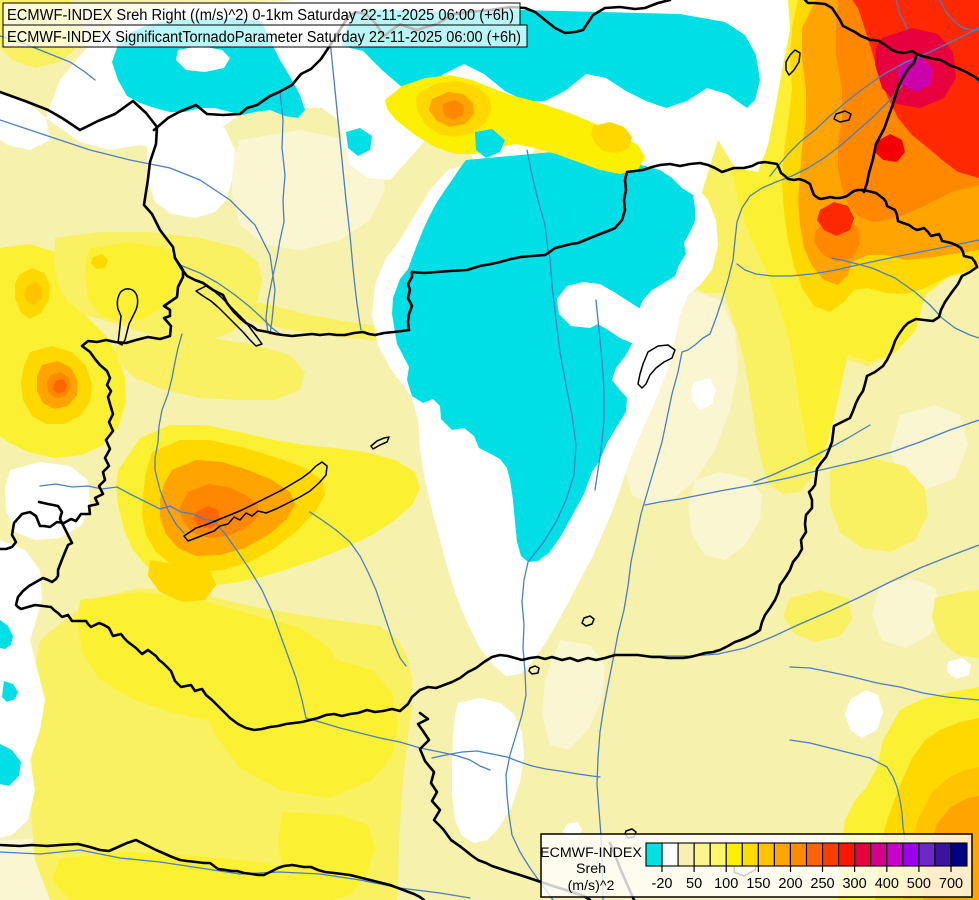 This screenshot has height=900, width=979. I want to click on svg-text: (m/s)^2, so click(591, 886).